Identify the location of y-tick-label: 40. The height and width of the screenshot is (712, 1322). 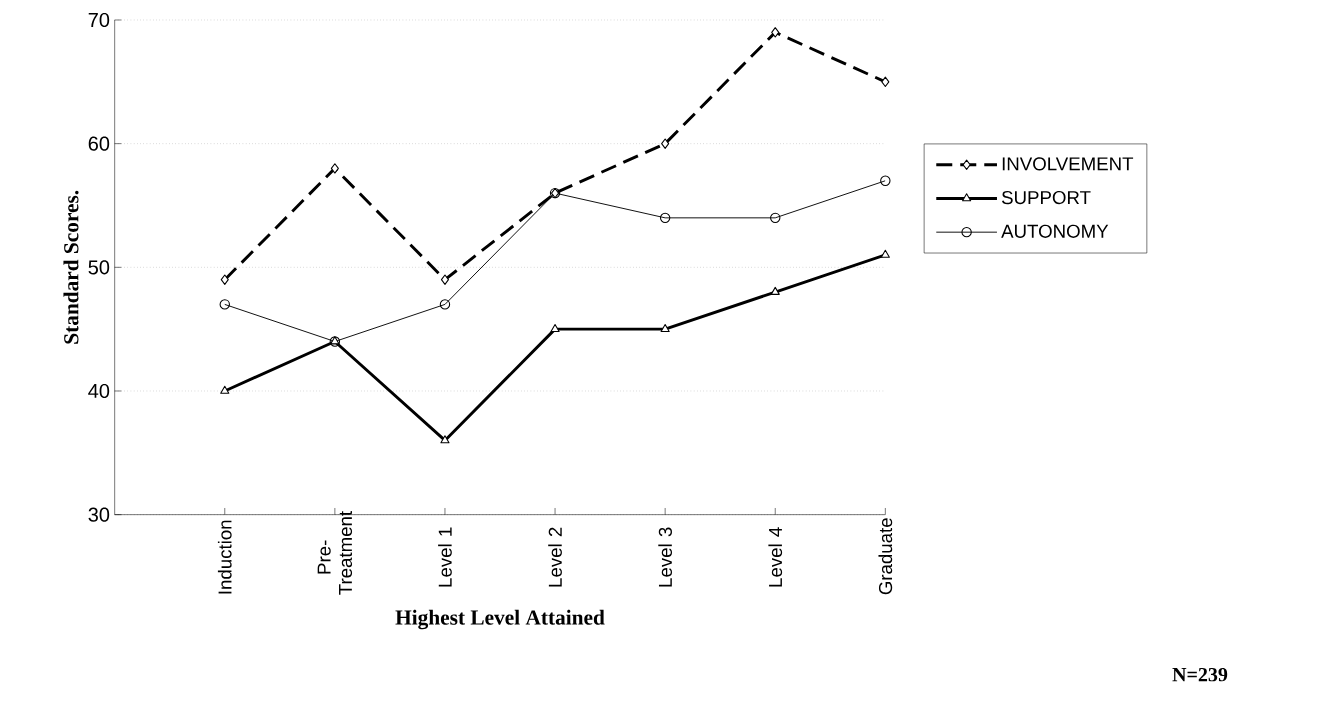
(99, 391).